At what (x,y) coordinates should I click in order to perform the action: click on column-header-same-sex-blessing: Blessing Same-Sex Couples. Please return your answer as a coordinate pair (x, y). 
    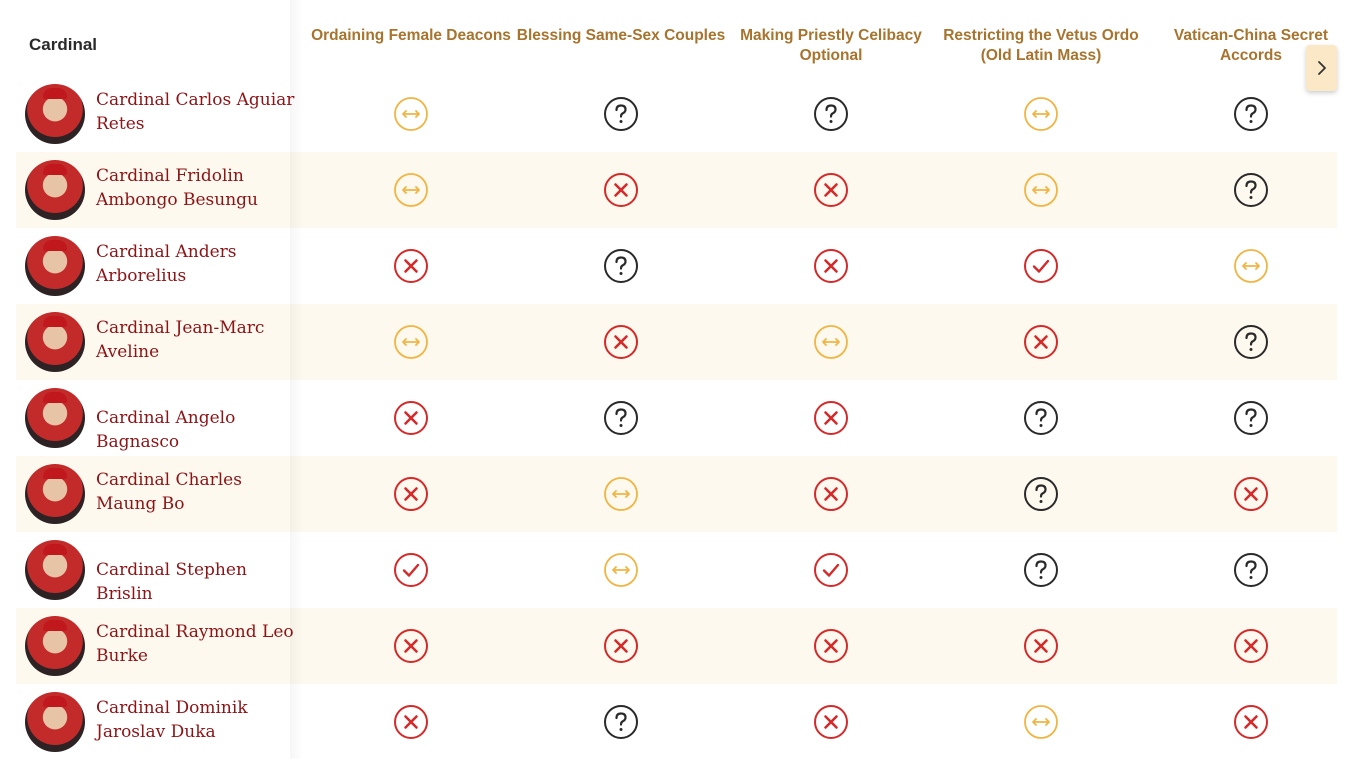
    Looking at the image, I should click on (621, 35).